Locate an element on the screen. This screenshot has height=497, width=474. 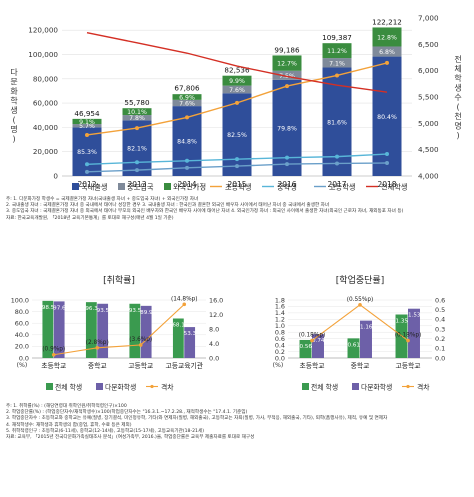
bar-percent-label: 11.2% is located at coordinates (337, 51).